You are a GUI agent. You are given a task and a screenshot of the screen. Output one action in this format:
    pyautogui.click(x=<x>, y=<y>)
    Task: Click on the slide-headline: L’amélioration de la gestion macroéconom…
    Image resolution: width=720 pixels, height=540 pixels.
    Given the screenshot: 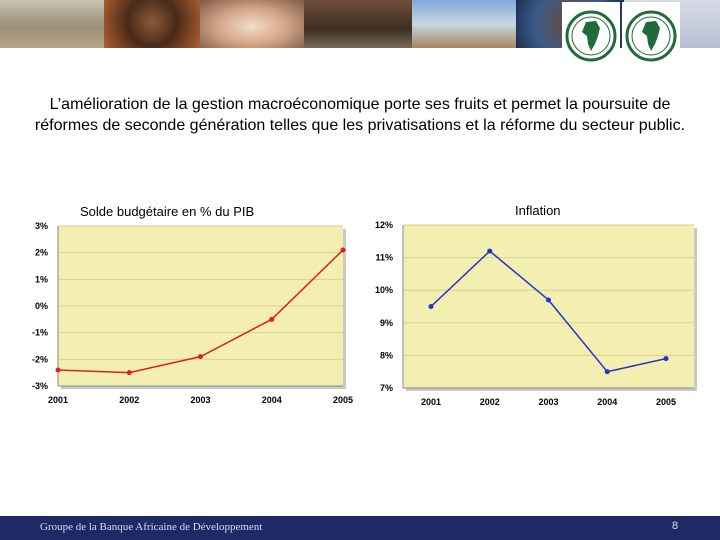 What is the action you would take?
    pyautogui.click(x=360, y=115)
    